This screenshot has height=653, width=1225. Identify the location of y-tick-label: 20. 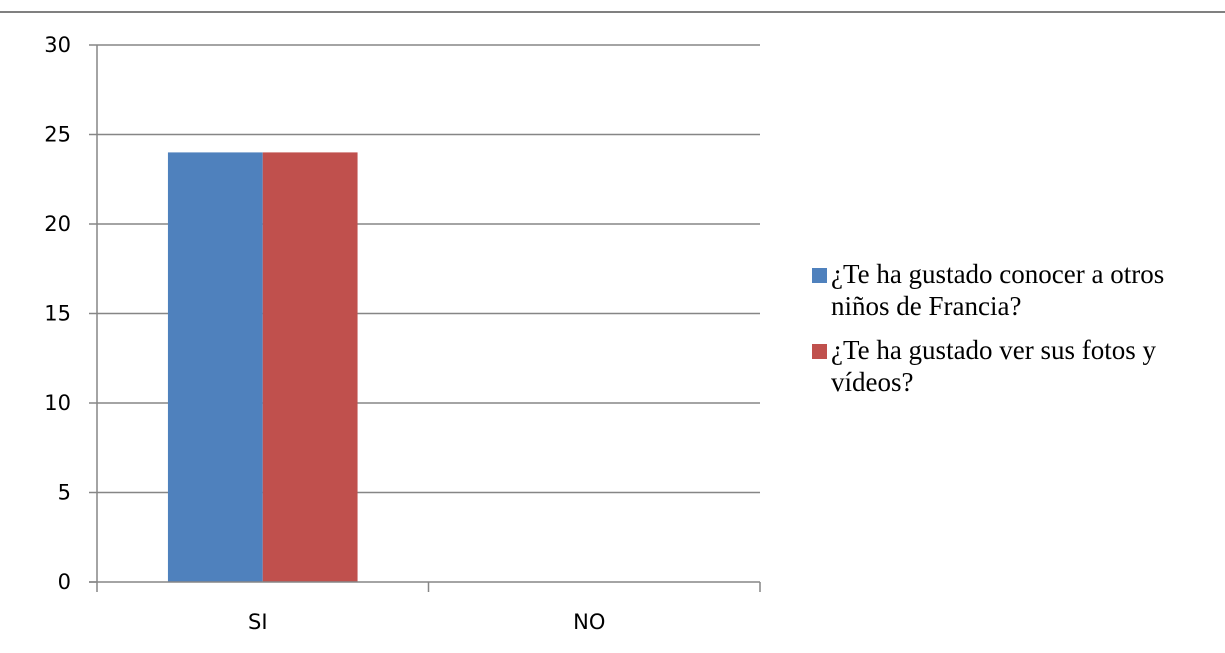
(57, 224).